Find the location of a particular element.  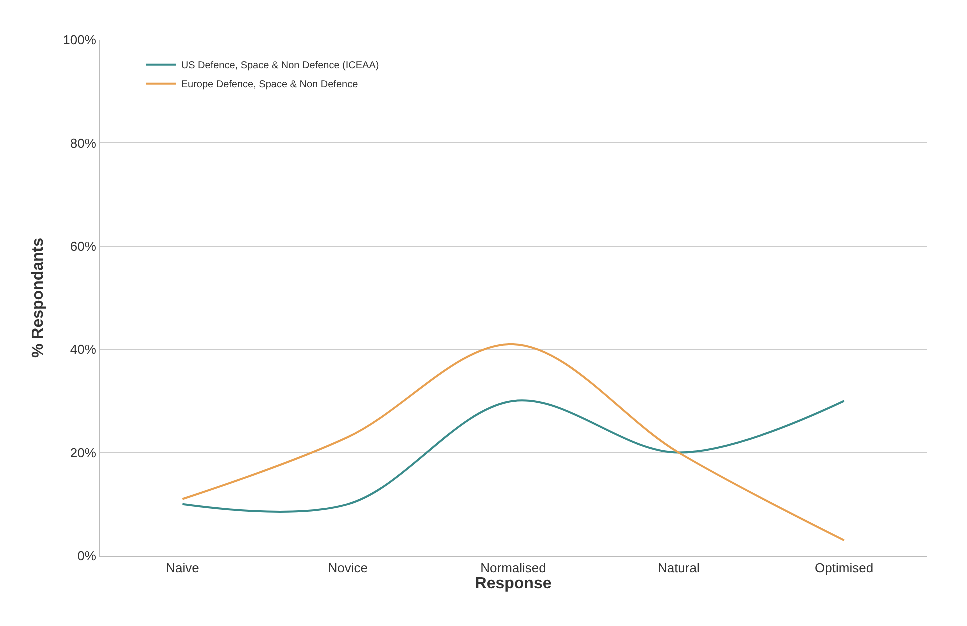

legend-label: US Defence, Space & Non Defence (ICEAA) is located at coordinates (280, 66).